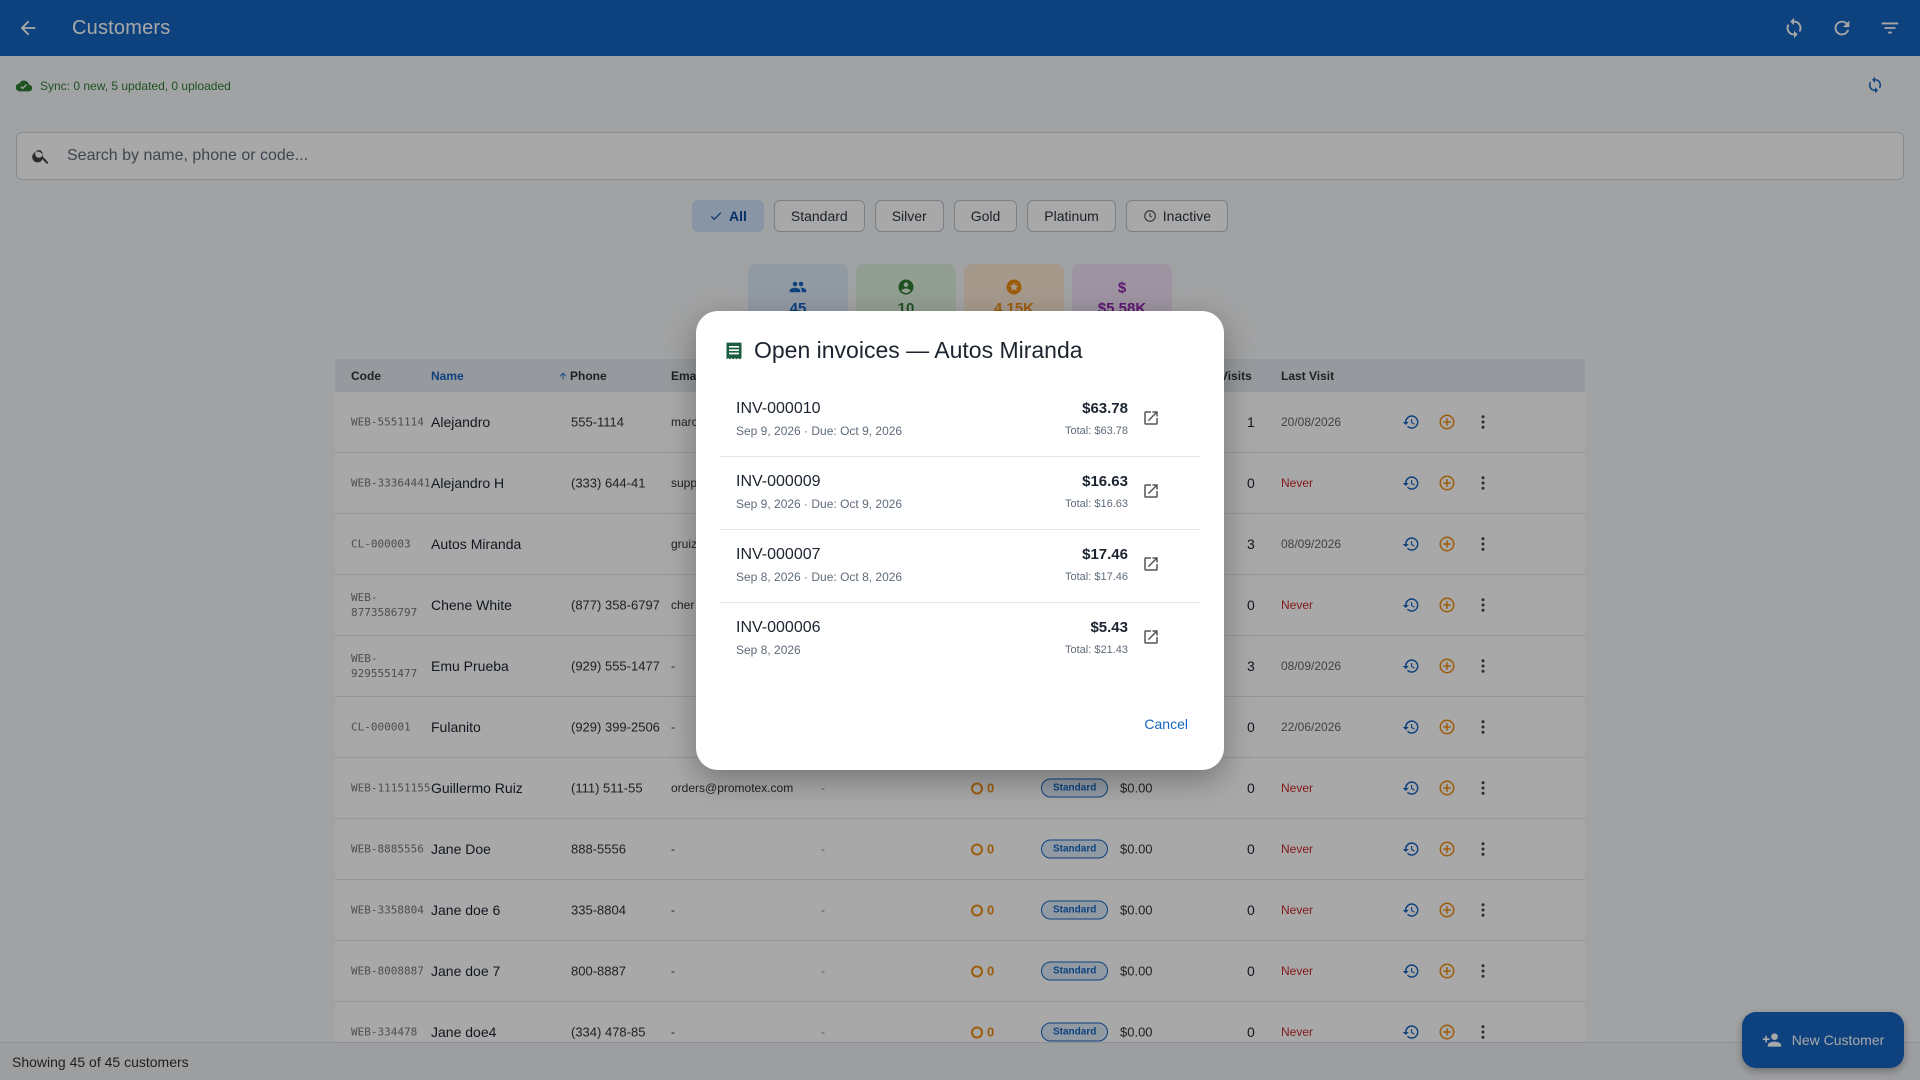 This screenshot has width=1920, height=1080. Describe the element at coordinates (1308, 375) in the screenshot. I see `header-last-visit: Last Visit` at that location.